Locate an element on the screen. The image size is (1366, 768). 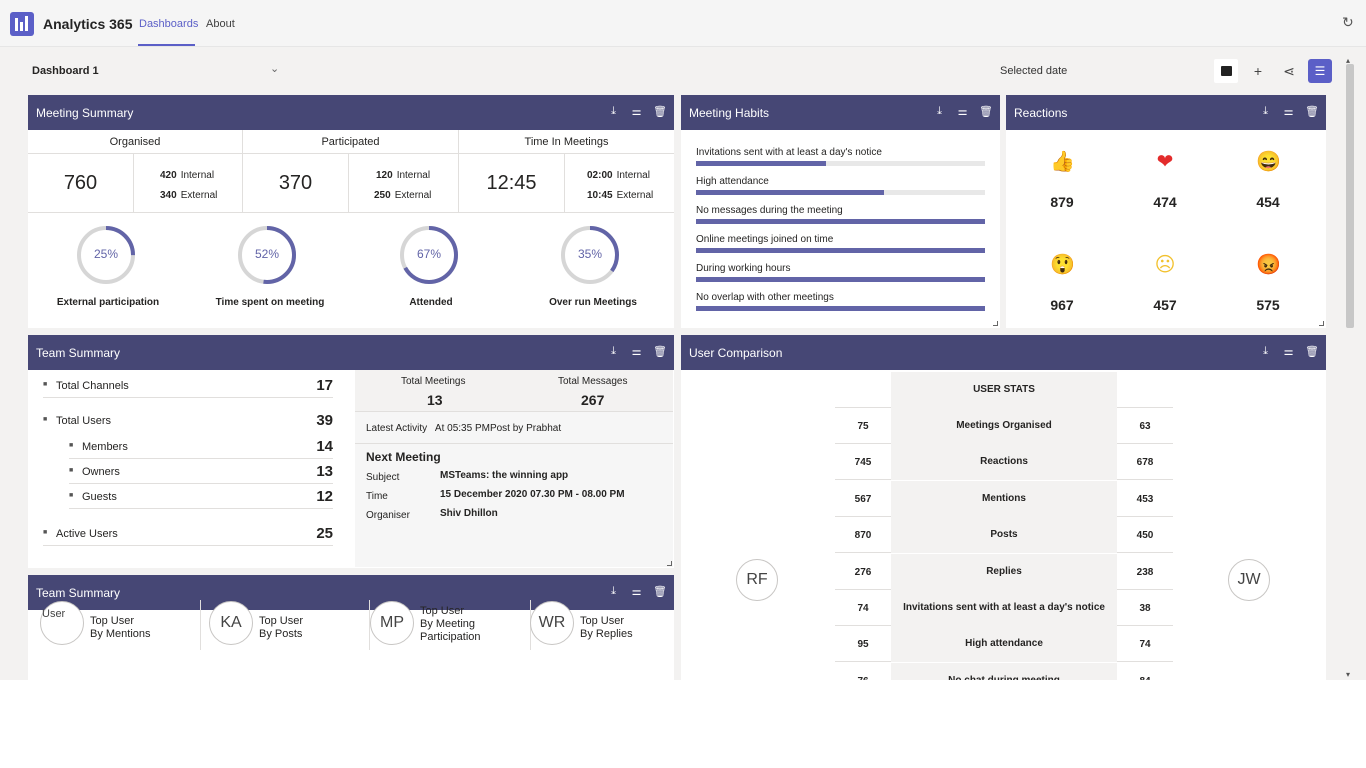
active-tab-indicator is located at coordinates (166, 45).